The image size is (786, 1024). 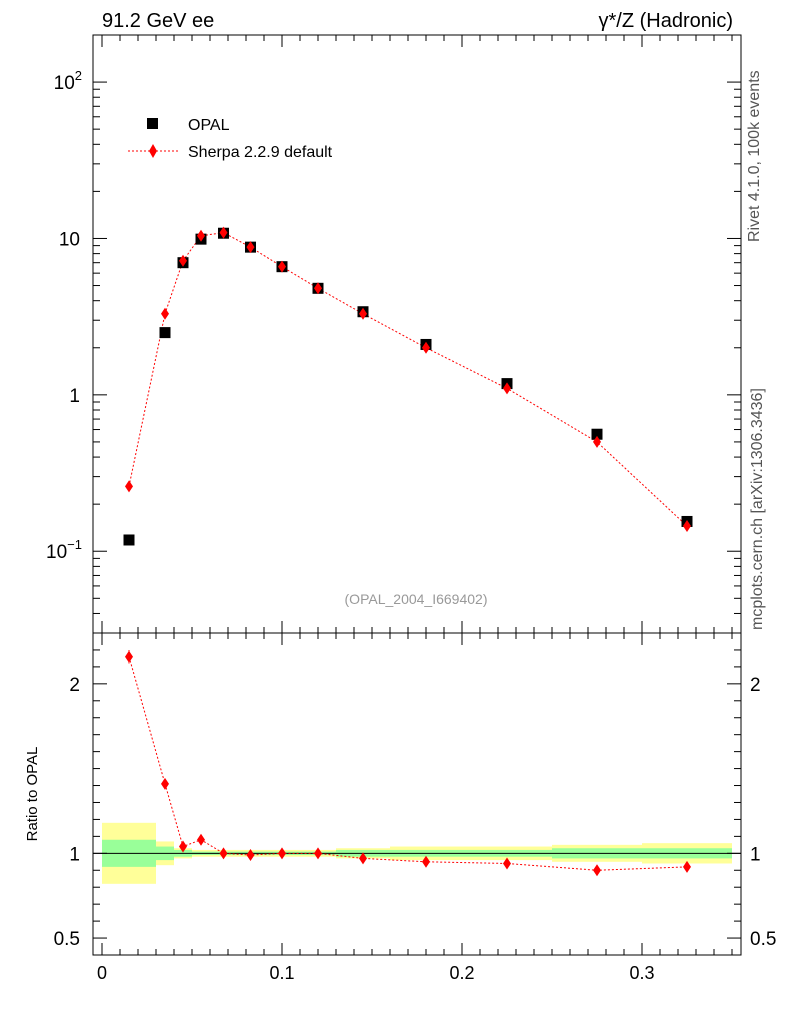 What do you see at coordinates (74, 854) in the screenshot?
I see `ratio-y-tick-label: 1` at bounding box center [74, 854].